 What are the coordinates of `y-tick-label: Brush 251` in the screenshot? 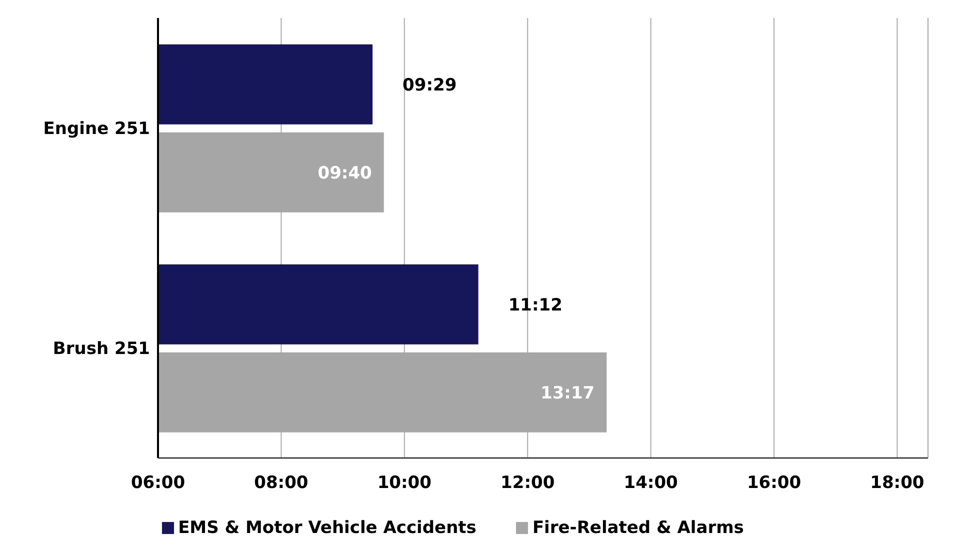 It's located at (101, 349).